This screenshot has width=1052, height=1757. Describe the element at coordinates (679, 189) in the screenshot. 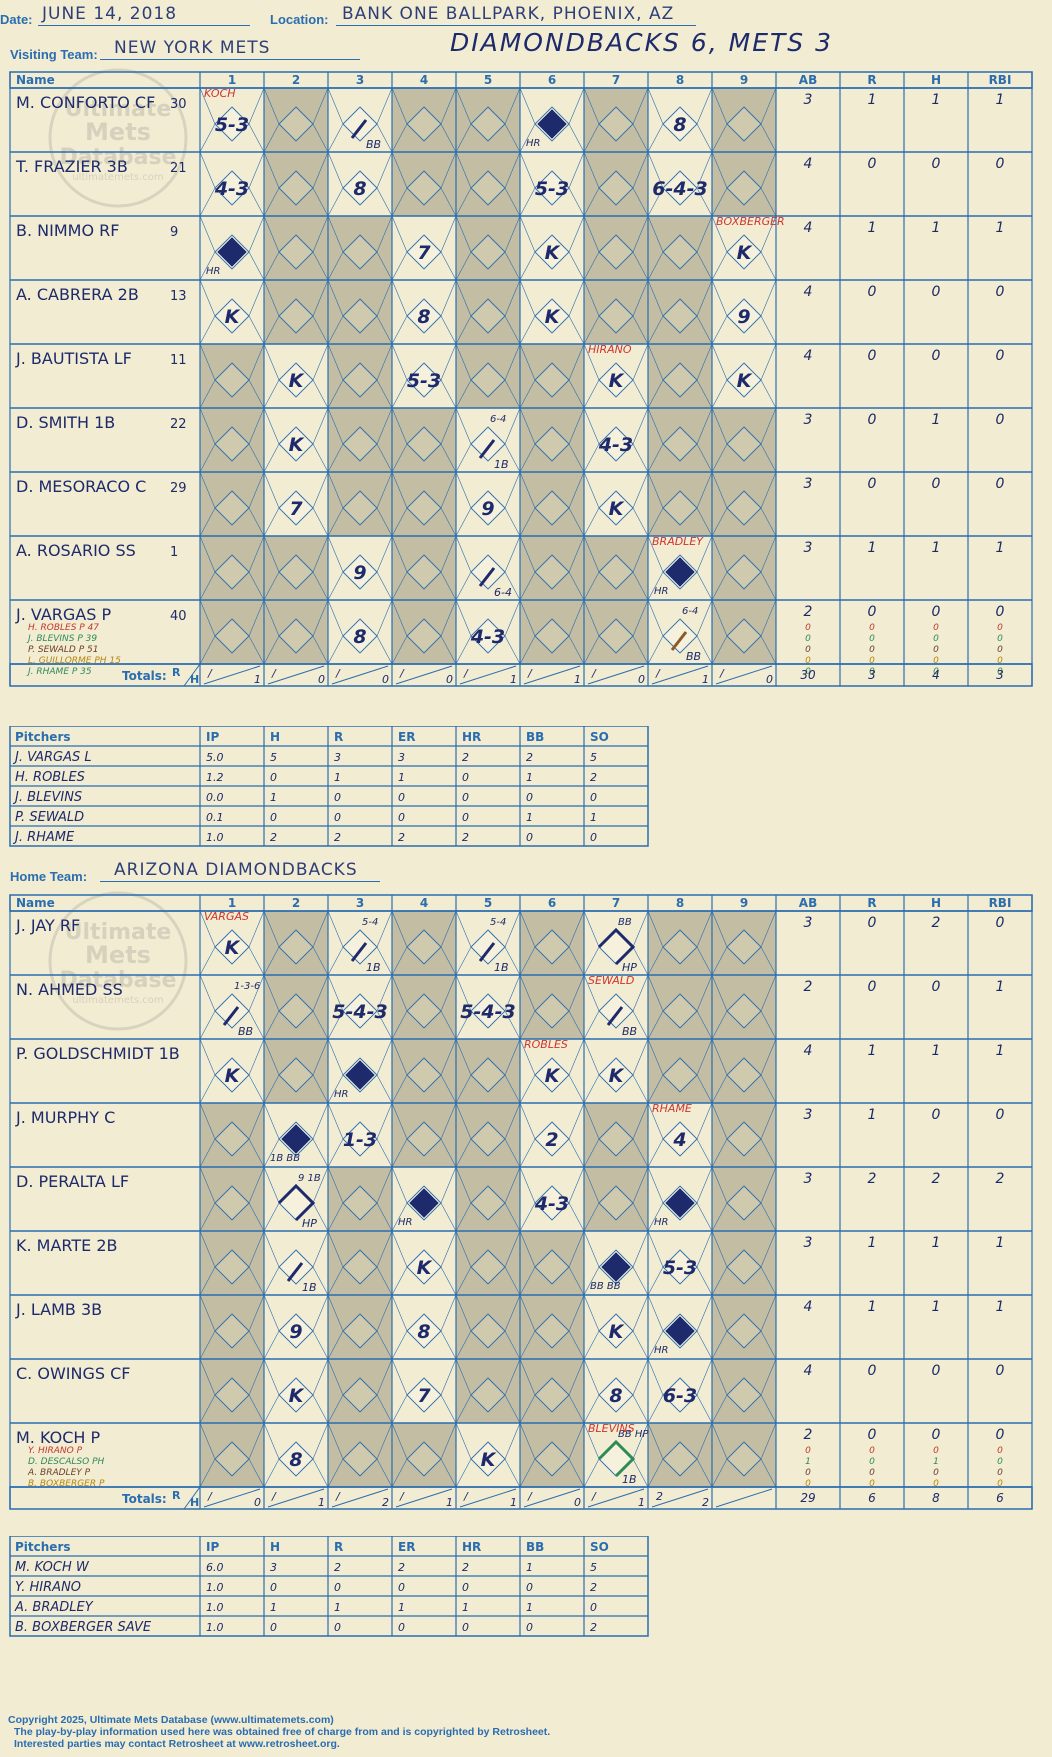

I see `visitors-play-result: 6-4-3` at that location.